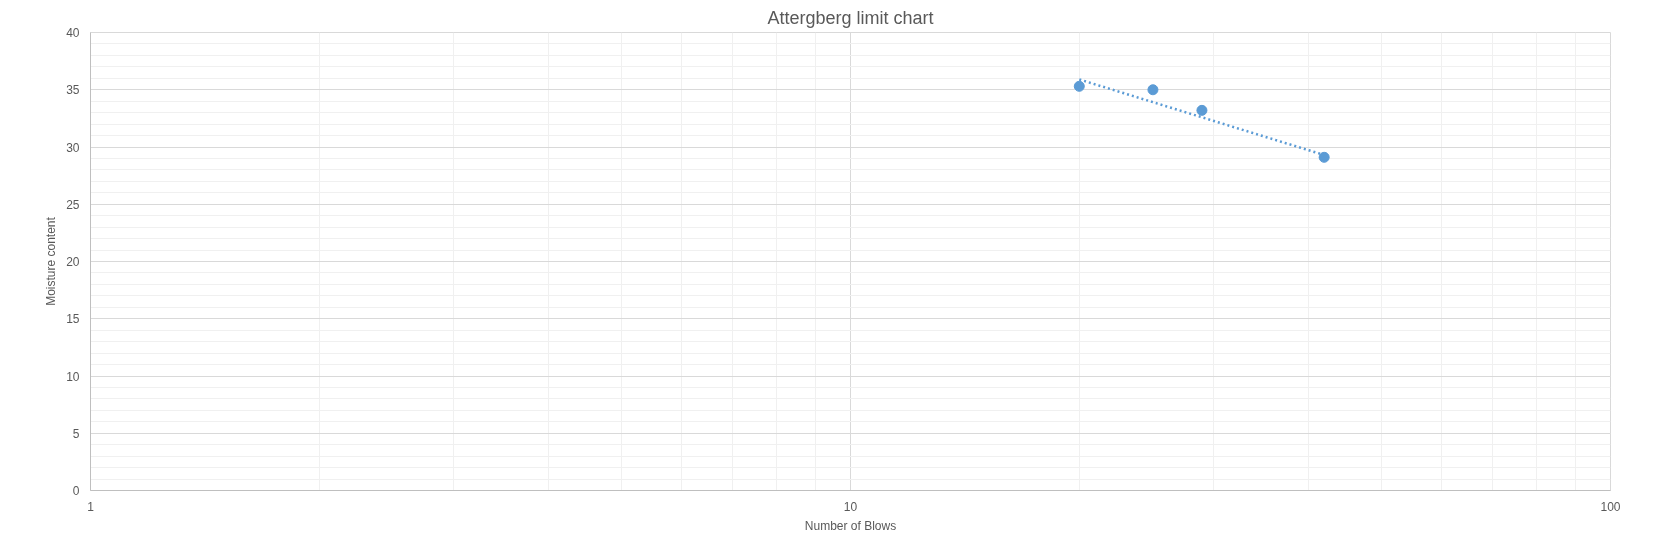 Image resolution: width=1660 pixels, height=557 pixels. What do you see at coordinates (73, 204) in the screenshot?
I see `y-tick-label: 25` at bounding box center [73, 204].